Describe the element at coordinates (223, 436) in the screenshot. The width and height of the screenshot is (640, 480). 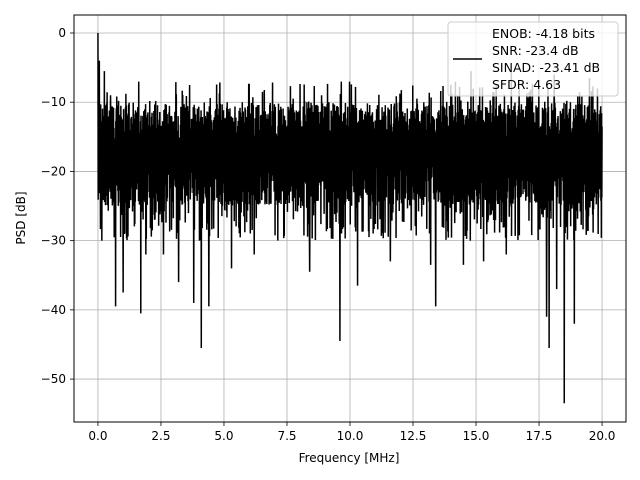
I see `x-tick-label: 5.0` at that location.